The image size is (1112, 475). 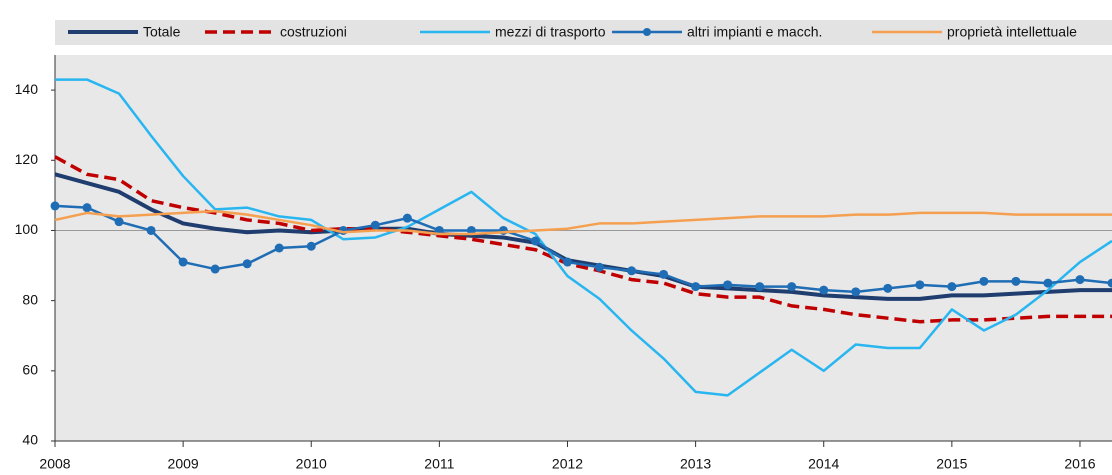 I want to click on legend-label: proprietà intellettuale, so click(x=1012, y=32).